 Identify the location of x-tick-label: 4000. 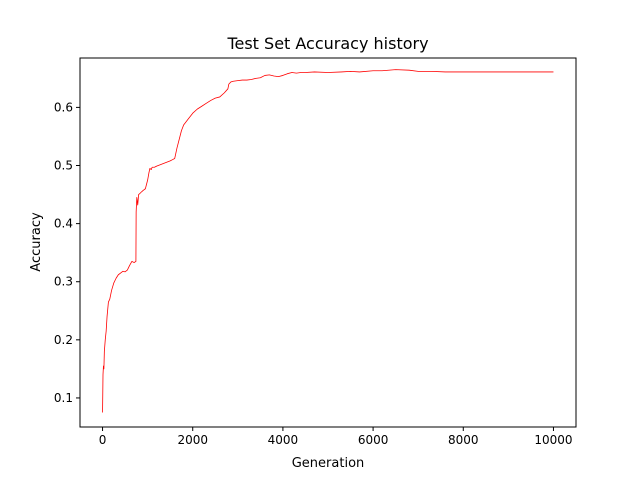
(283, 440).